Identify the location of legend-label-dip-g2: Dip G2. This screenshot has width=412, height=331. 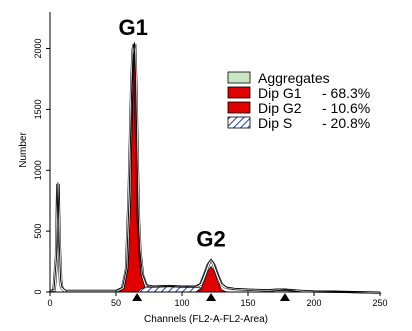
(280, 108).